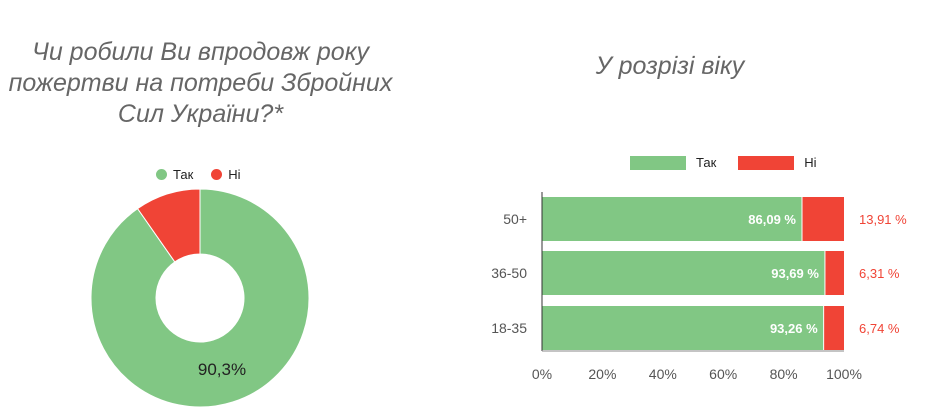 The height and width of the screenshot is (420, 933). I want to click on bar-yes-50+, so click(672, 219).